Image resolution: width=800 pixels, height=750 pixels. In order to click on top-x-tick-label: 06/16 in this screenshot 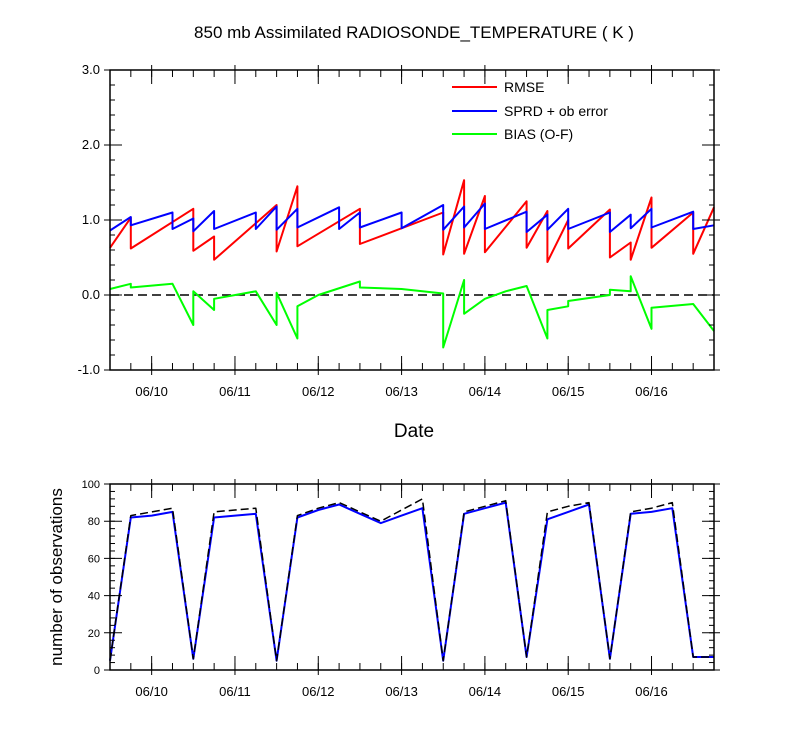, I will do `click(651, 391)`.